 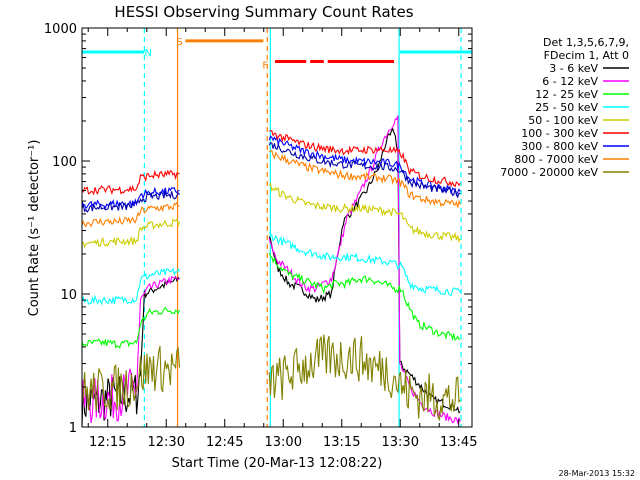 What do you see at coordinates (224, 442) in the screenshot?
I see `x-tick-label-2: 12:45` at bounding box center [224, 442].